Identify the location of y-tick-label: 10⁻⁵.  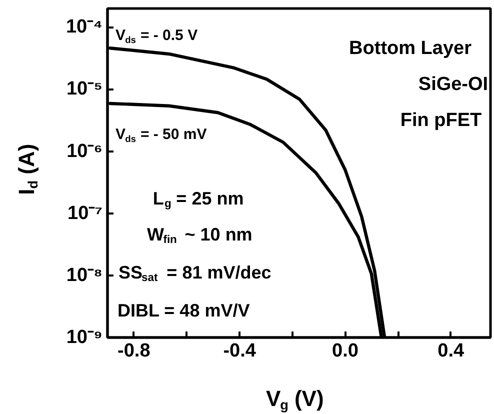
(84, 89).